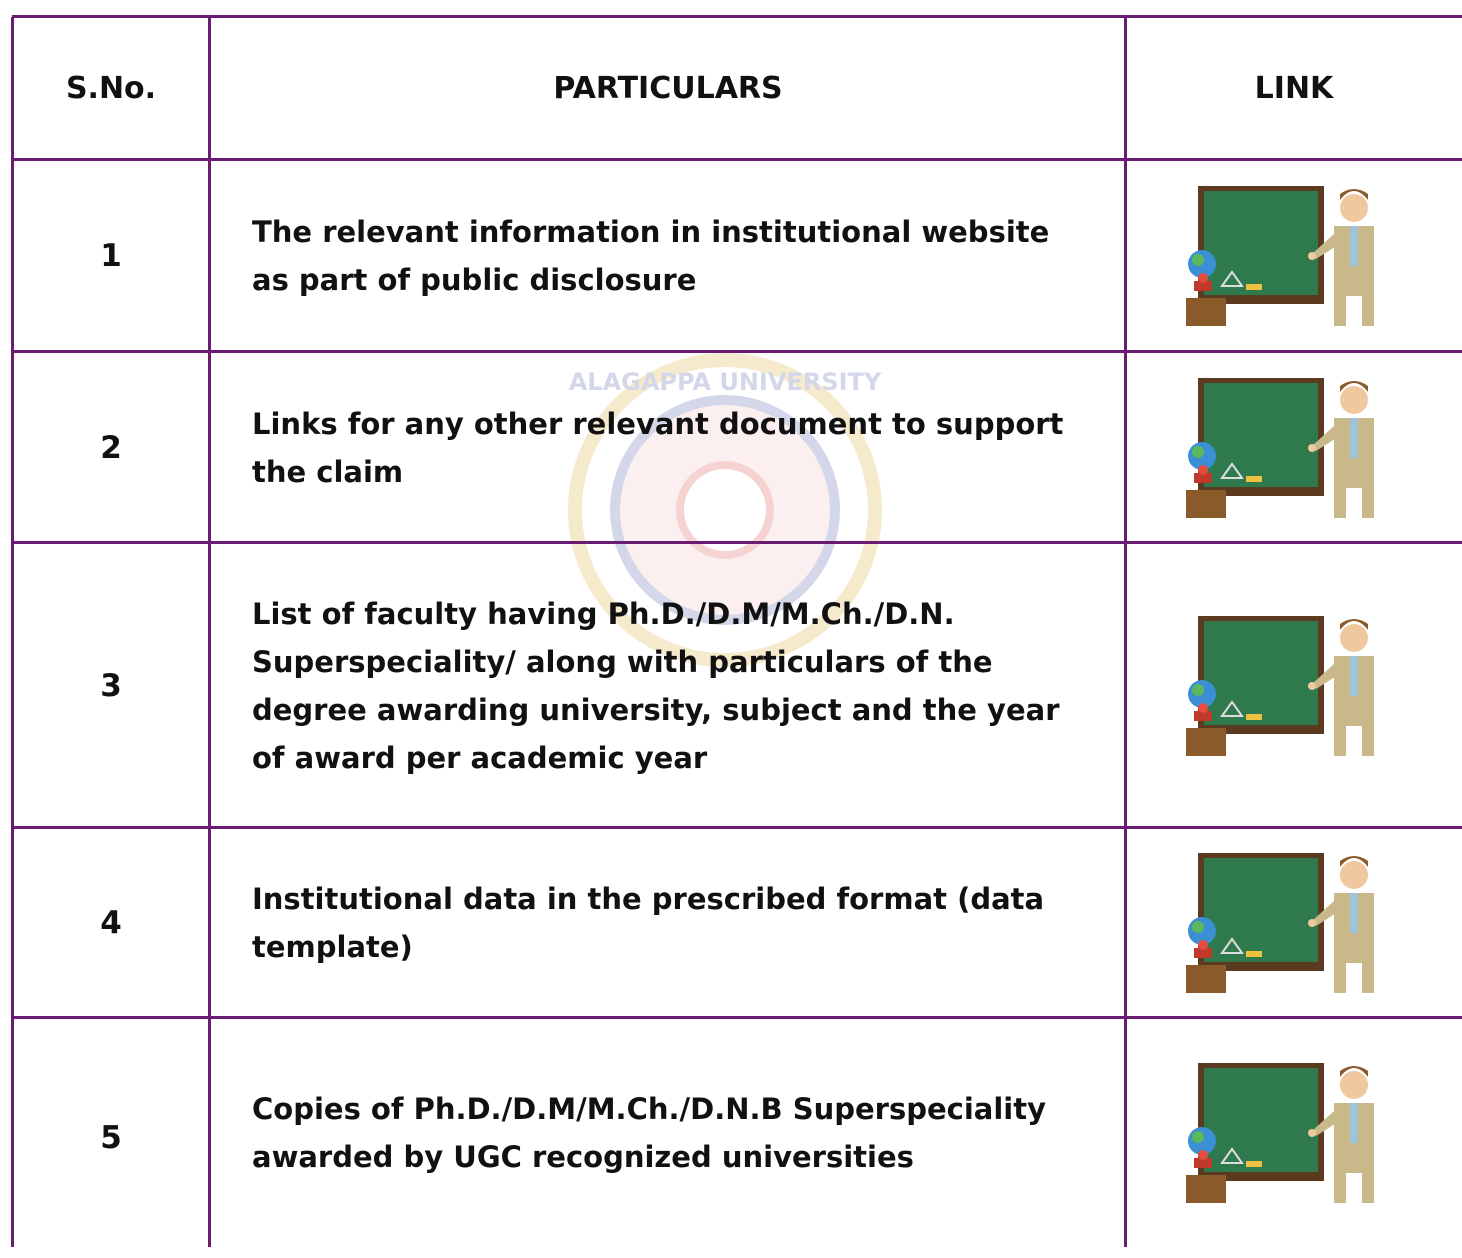 The image size is (1462, 1258). Describe the element at coordinates (725, 510) in the screenshot. I see `watermark-logo: ALAGAPPA UNIVERSITY` at that location.